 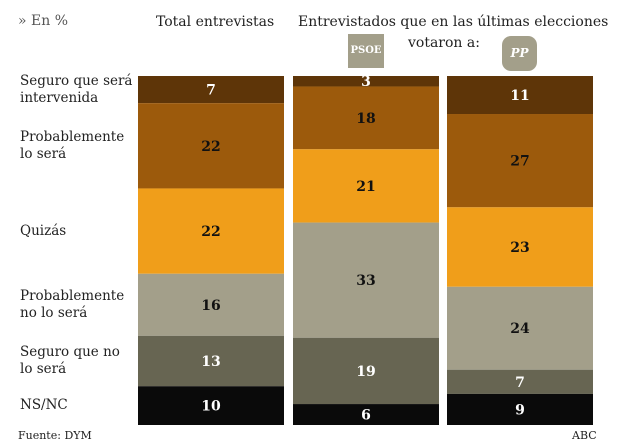 I want to click on data-label: 19, so click(x=365, y=372).